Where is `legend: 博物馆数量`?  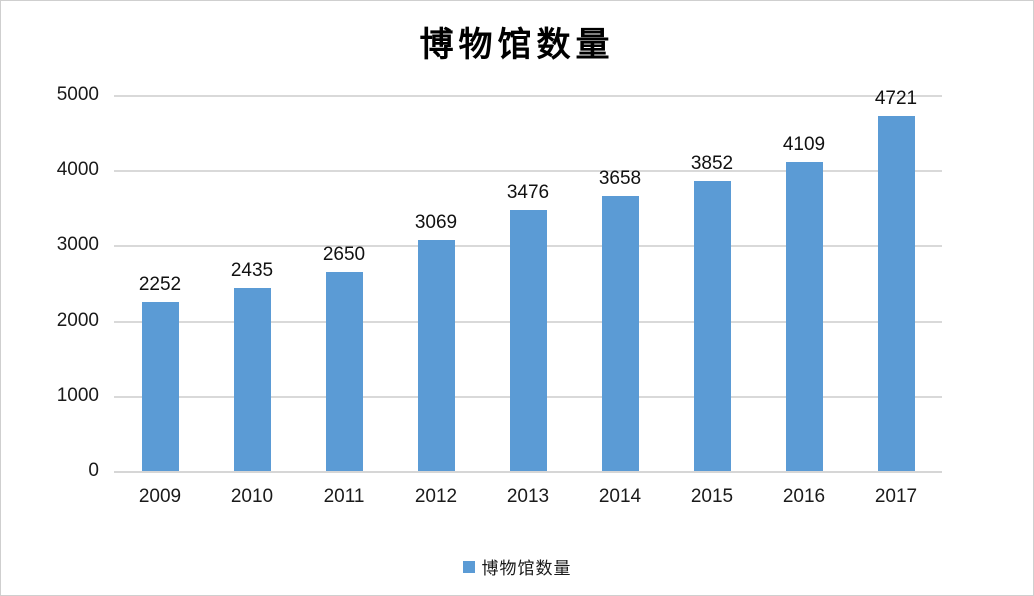 legend: 博物馆数量 is located at coordinates (517, 566).